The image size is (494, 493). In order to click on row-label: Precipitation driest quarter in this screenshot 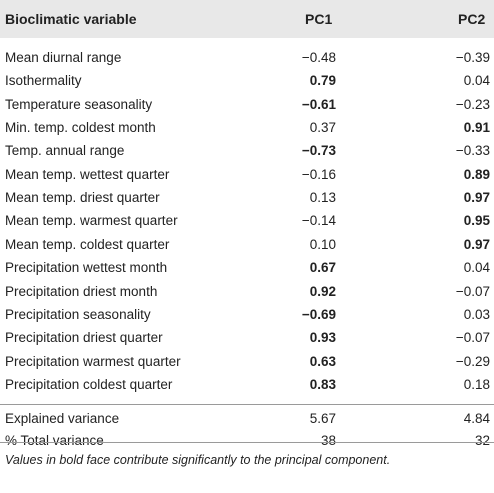, I will do `click(84, 338)`.